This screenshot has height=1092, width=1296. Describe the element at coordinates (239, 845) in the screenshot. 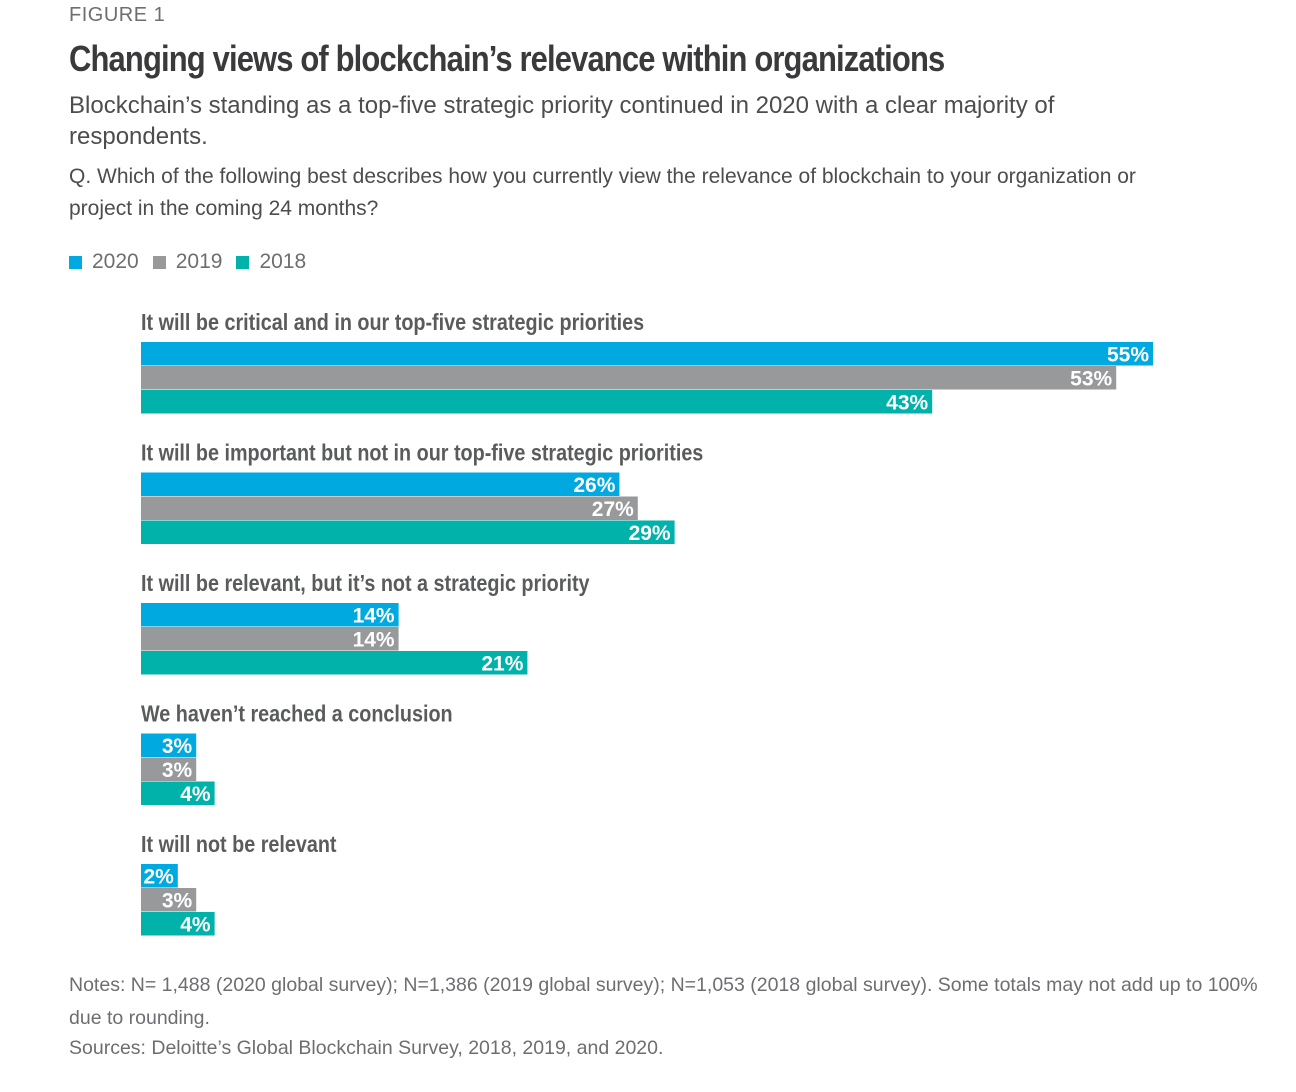

I see `category-label: It will not be relevant` at that location.